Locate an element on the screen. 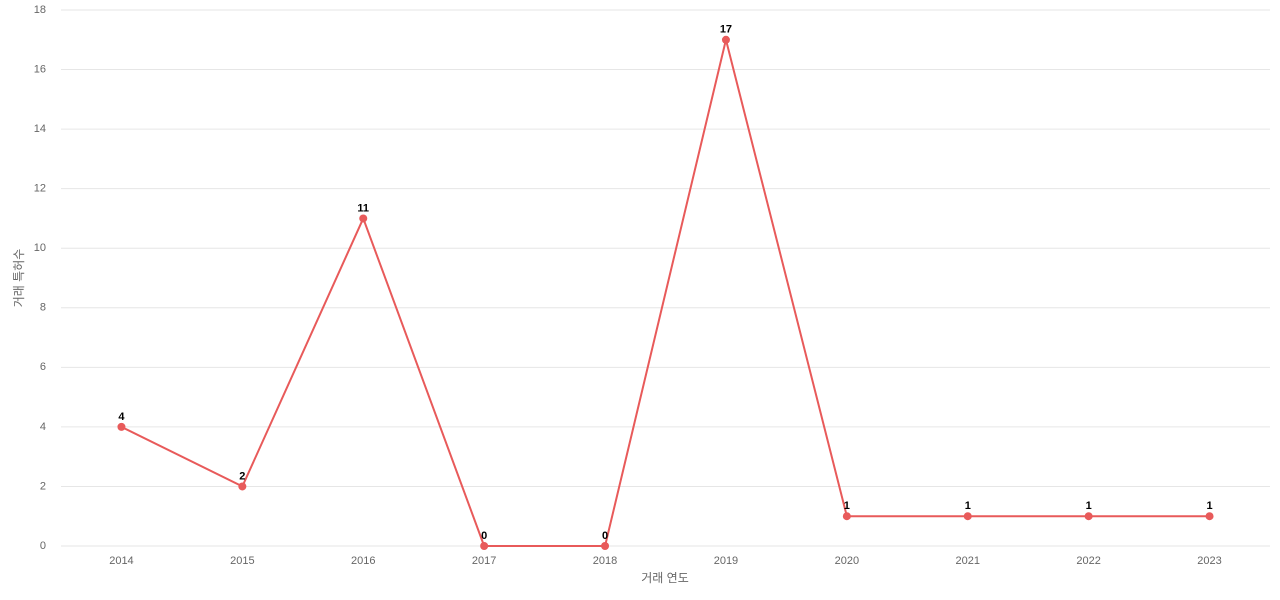 This screenshot has width=1280, height=600. value-label: 11 is located at coordinates (363, 208).